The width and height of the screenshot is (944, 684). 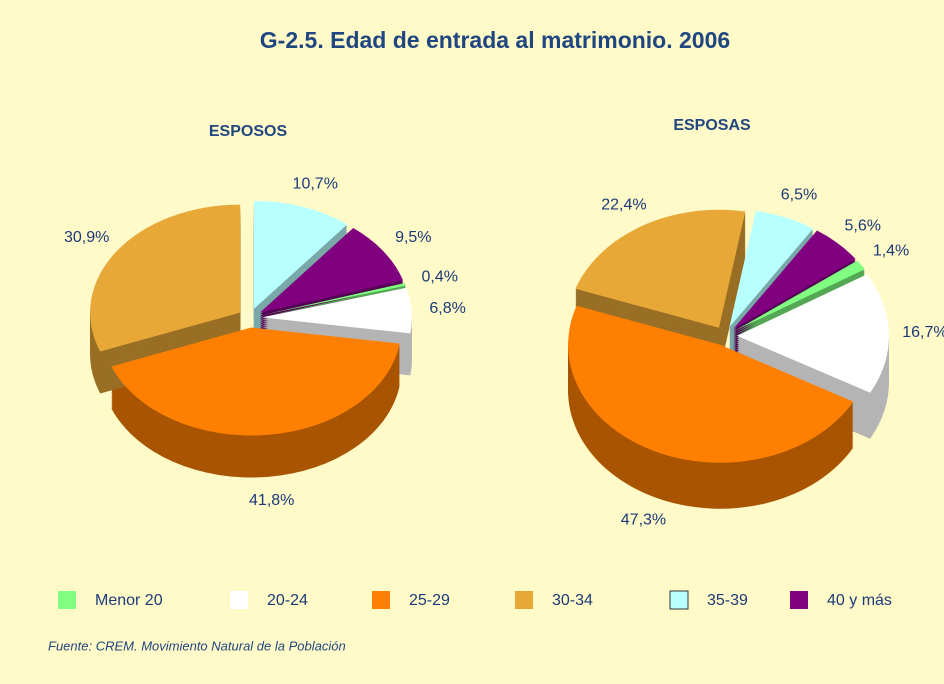 What do you see at coordinates (86, 237) in the screenshot?
I see `data-label: 30,9%` at bounding box center [86, 237].